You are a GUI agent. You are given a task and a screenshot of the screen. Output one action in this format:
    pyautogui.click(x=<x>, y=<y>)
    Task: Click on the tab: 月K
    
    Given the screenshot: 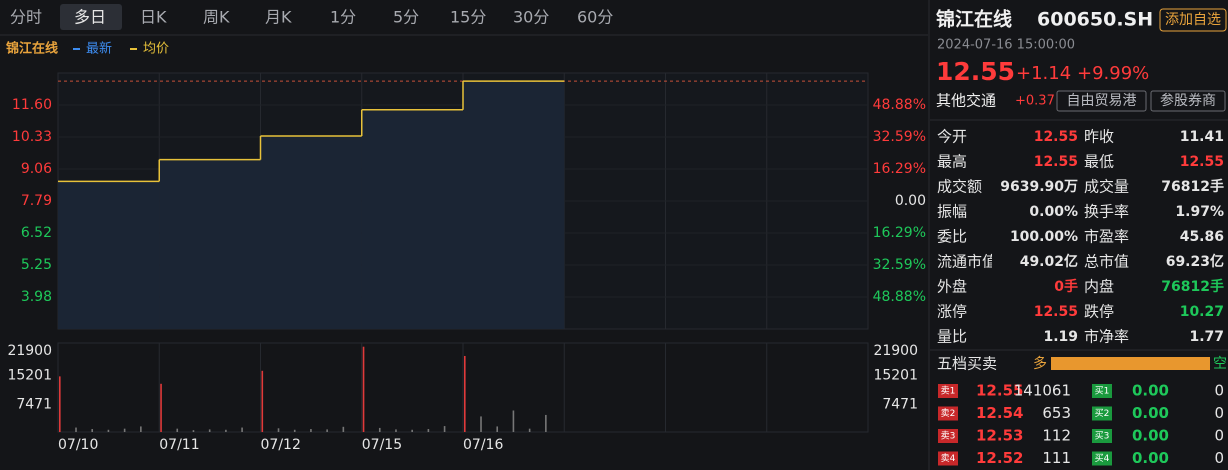 What is the action you would take?
    pyautogui.click(x=278, y=17)
    